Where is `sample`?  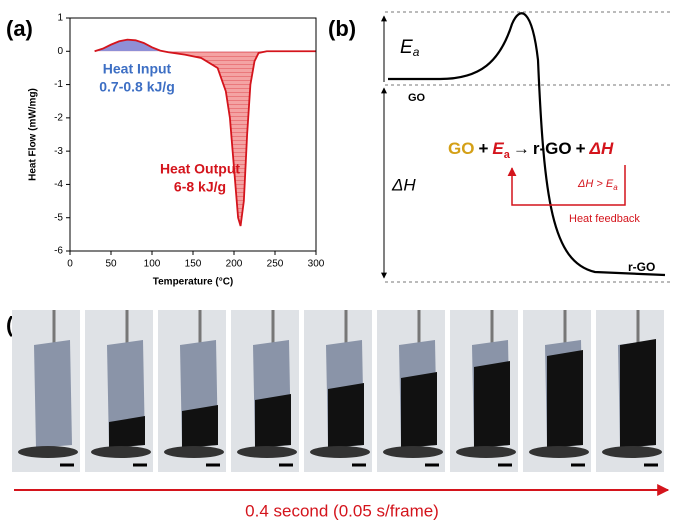 sample is located at coordinates (53, 394).